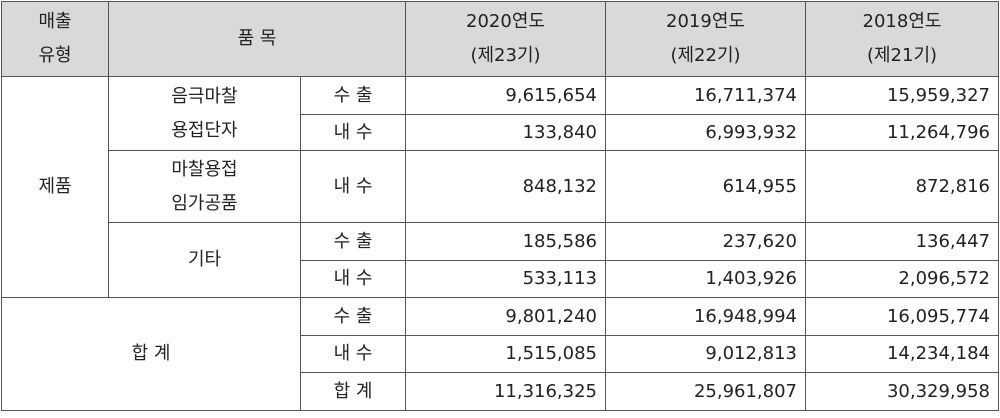 Image resolution: width=1000 pixels, height=418 pixels. What do you see at coordinates (505, 132) in the screenshot?
I see `value: 133,840` at bounding box center [505, 132].